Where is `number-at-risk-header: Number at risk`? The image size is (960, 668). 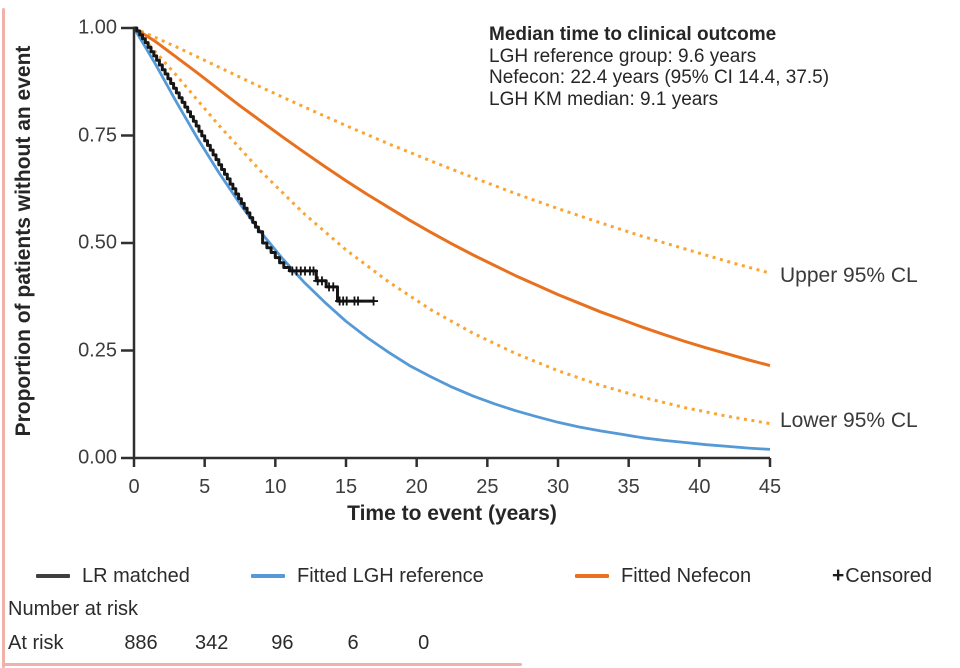 number-at-risk-header: Number at risk is located at coordinates (73, 609).